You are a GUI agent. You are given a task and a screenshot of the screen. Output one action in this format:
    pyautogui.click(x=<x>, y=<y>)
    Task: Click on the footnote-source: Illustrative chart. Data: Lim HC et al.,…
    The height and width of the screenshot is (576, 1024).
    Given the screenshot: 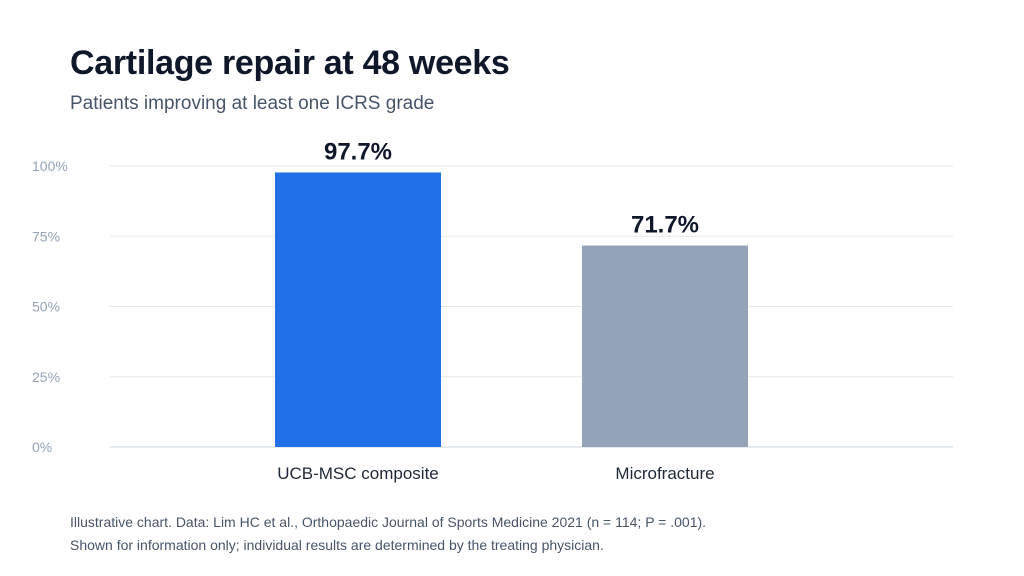 What is the action you would take?
    pyautogui.click(x=388, y=522)
    